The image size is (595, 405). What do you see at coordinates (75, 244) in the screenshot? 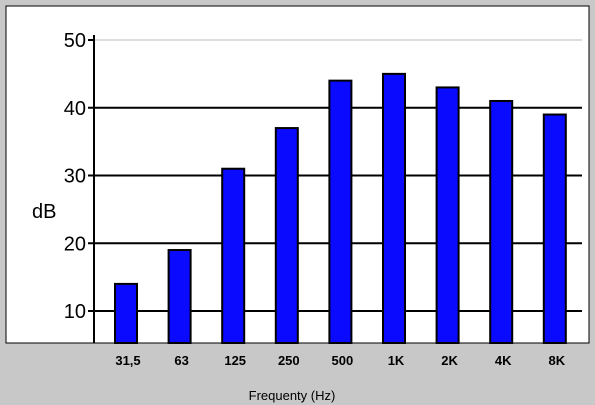
I see `y-tick-label: 20` at bounding box center [75, 244].